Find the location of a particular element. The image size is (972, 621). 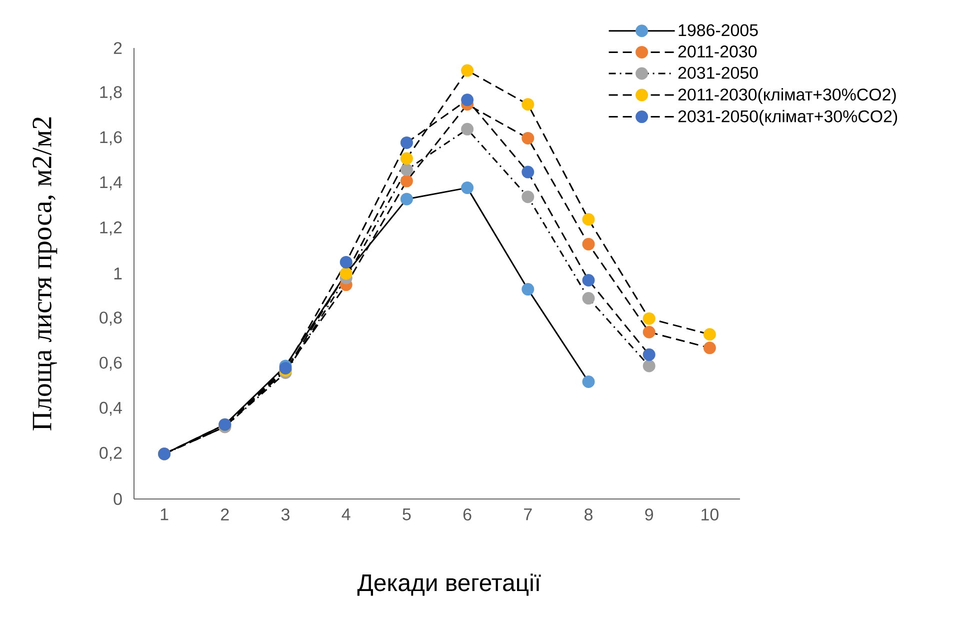

x-tick-label: 3 is located at coordinates (285, 514).